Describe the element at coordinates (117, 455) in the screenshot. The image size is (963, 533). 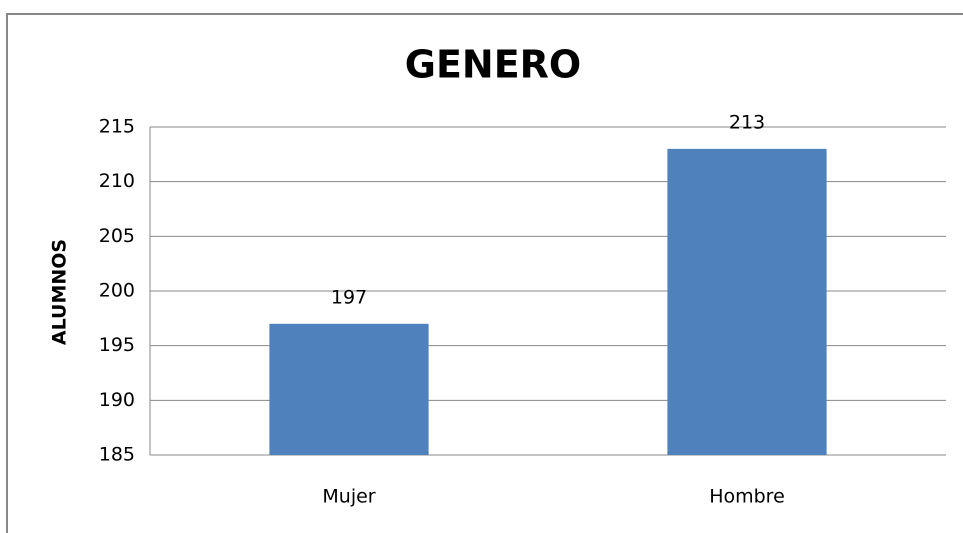
I see `y-tick-label: 185` at that location.